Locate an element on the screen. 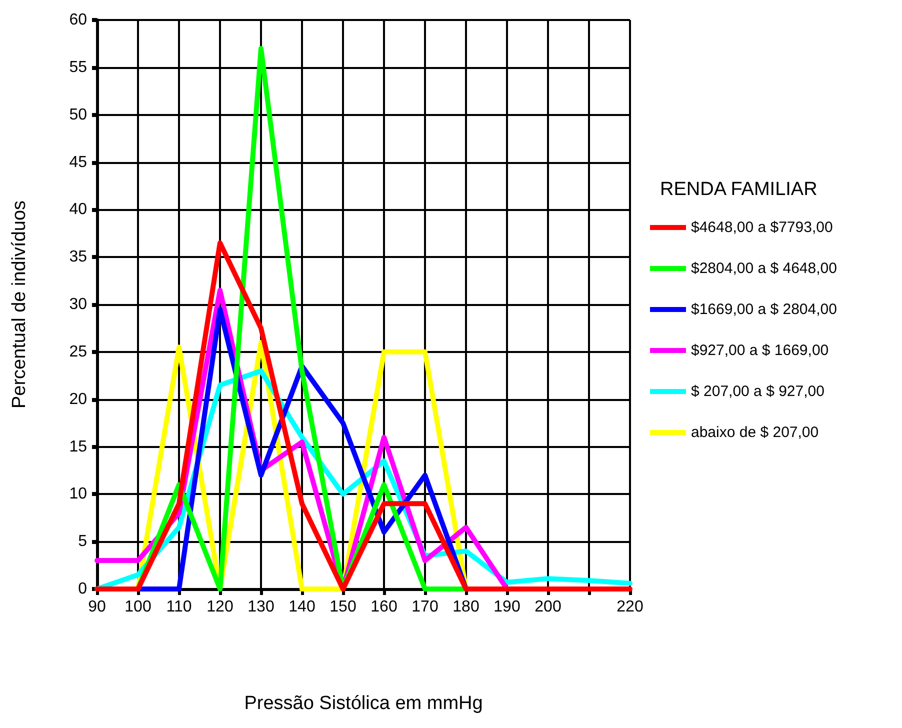 The width and height of the screenshot is (902, 728). x-tick-label: 220 is located at coordinates (630, 607).